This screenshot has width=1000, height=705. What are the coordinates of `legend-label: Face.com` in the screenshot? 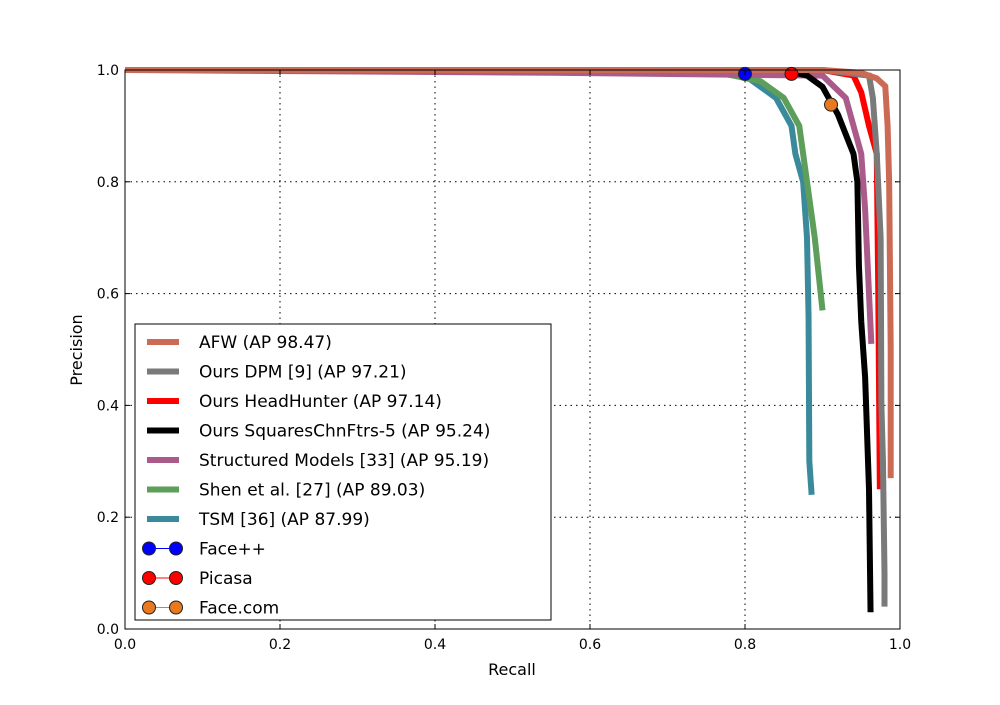 It's located at (239, 609).